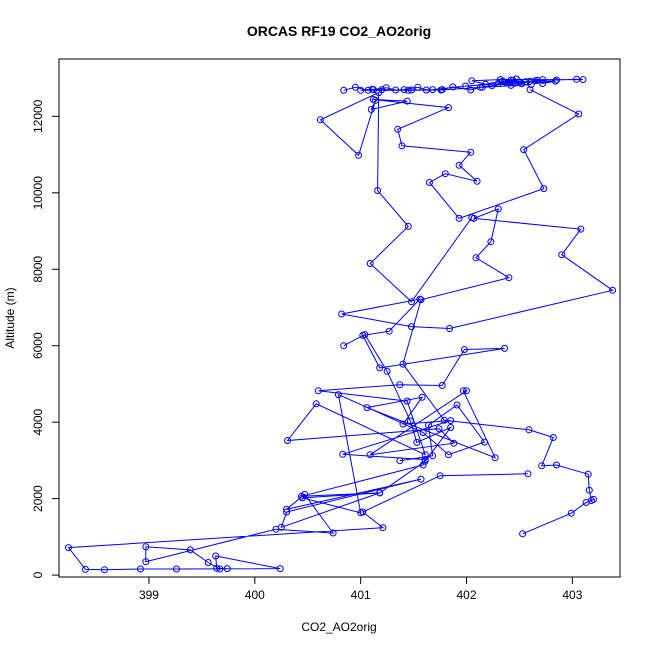  Describe the element at coordinates (38, 574) in the screenshot. I see `y-tick-label: 0` at that location.